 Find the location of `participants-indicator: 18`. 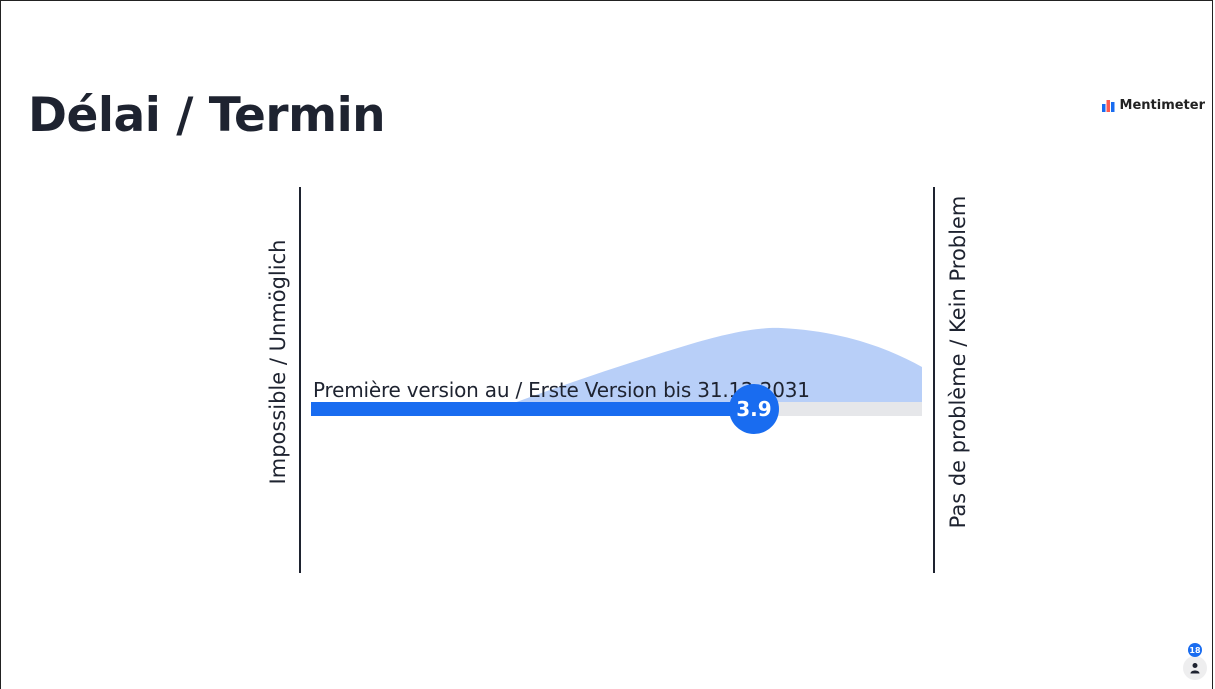

participants-indicator: 18 is located at coordinates (1195, 663).